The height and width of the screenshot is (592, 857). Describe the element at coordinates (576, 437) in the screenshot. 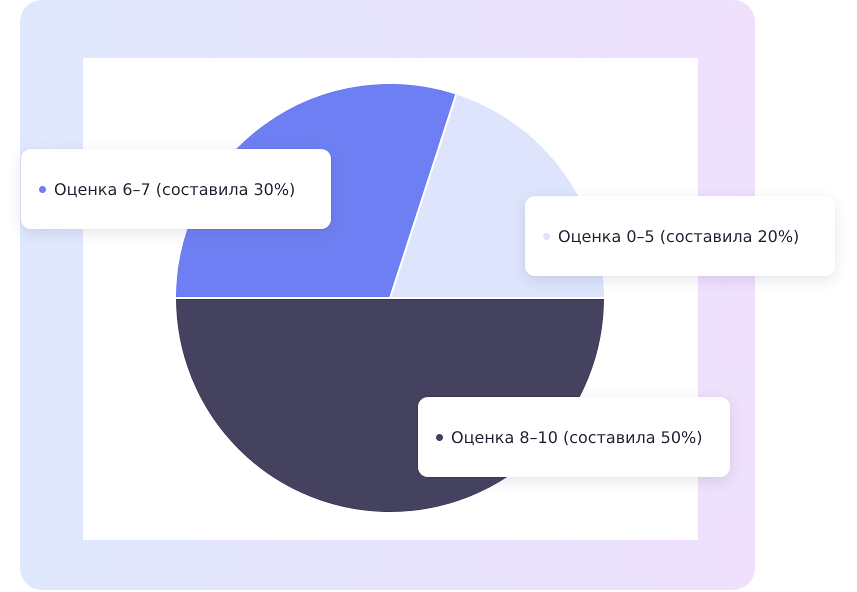

I see `legend-label: Оценка 8–10 (составила 50%)` at that location.